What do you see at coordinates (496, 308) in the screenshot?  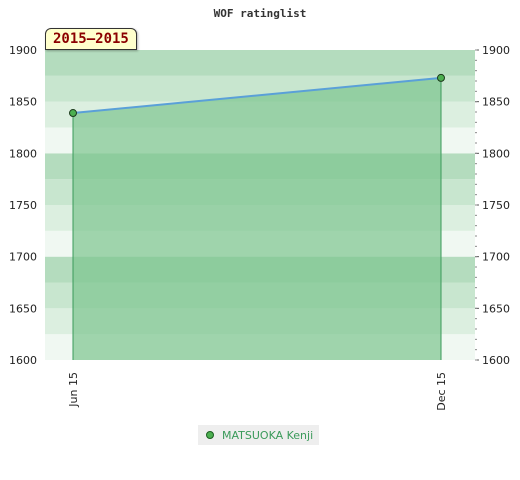 I see `y-tick-label-right: 1650` at bounding box center [496, 308].